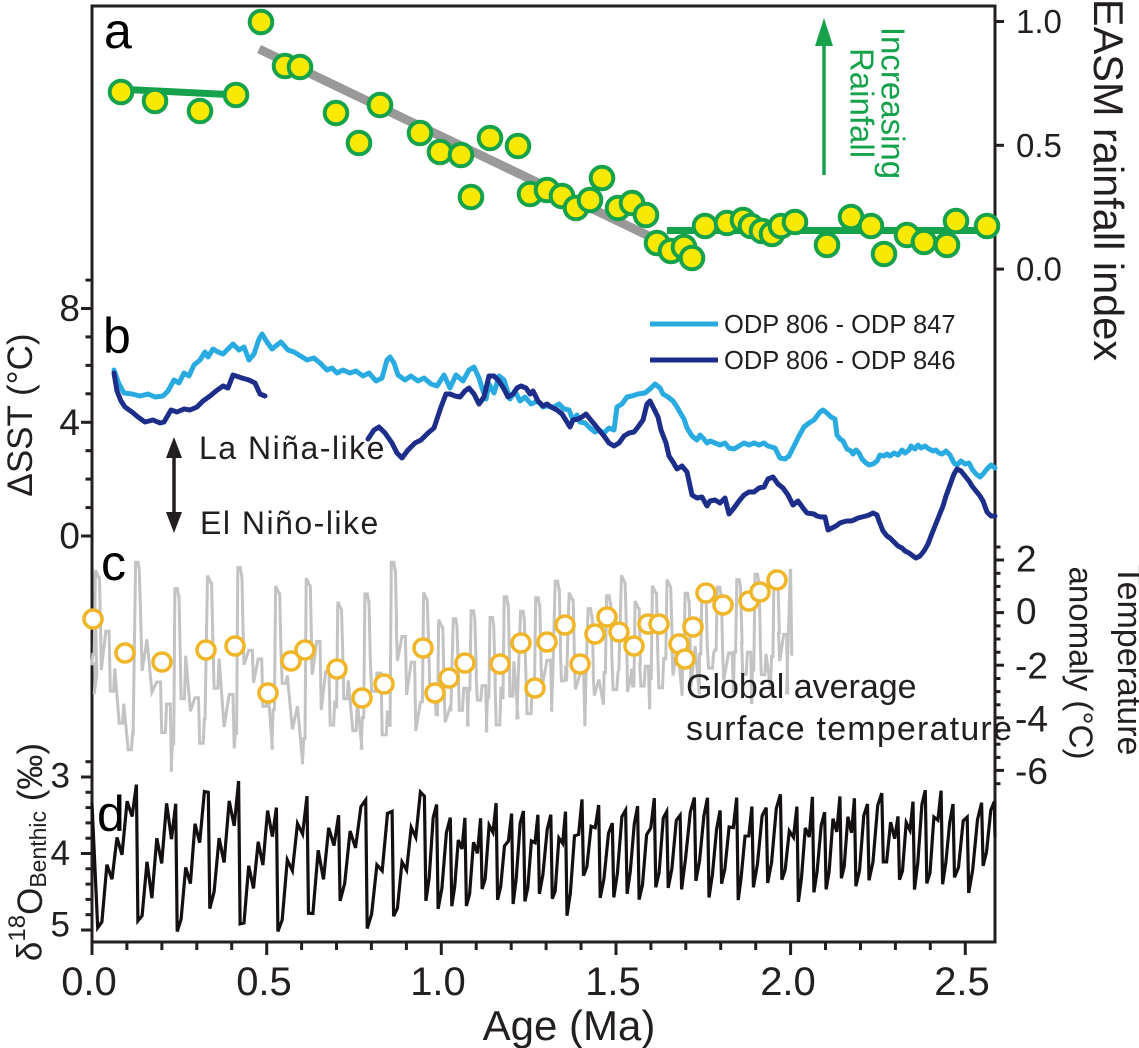 This screenshot has width=1139, height=1048. What do you see at coordinates (1081, 663) in the screenshot?
I see `svg-text: anomaly (°C)` at bounding box center [1081, 663].